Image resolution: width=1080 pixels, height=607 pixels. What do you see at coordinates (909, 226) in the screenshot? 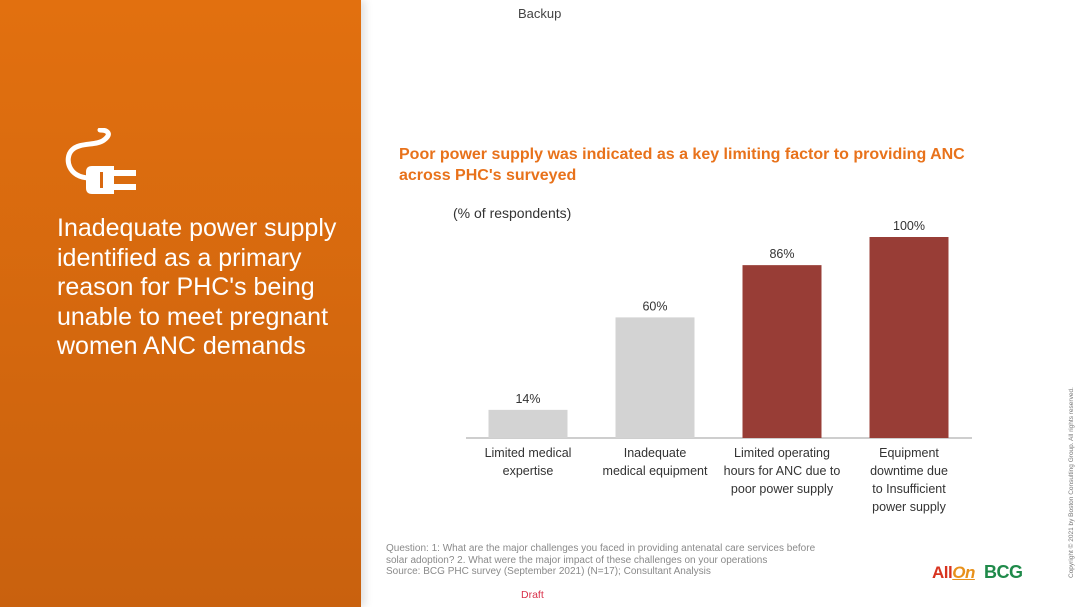
I see `bar-value-label: 100%` at bounding box center [909, 226].